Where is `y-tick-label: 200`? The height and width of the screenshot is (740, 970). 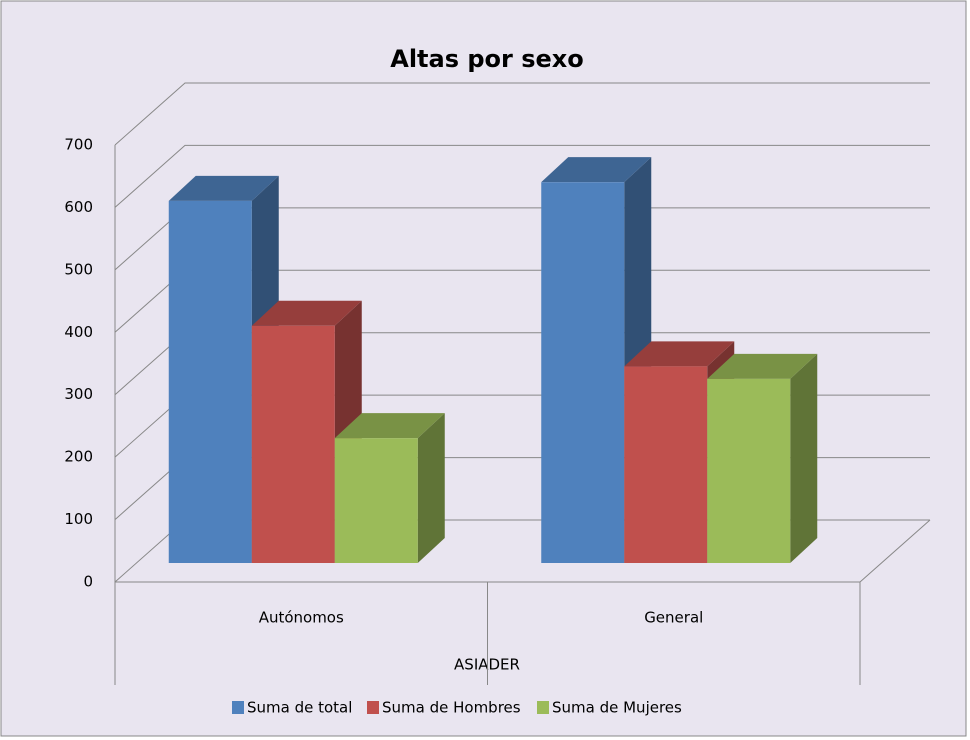 y-tick-label: 200 is located at coordinates (78, 457).